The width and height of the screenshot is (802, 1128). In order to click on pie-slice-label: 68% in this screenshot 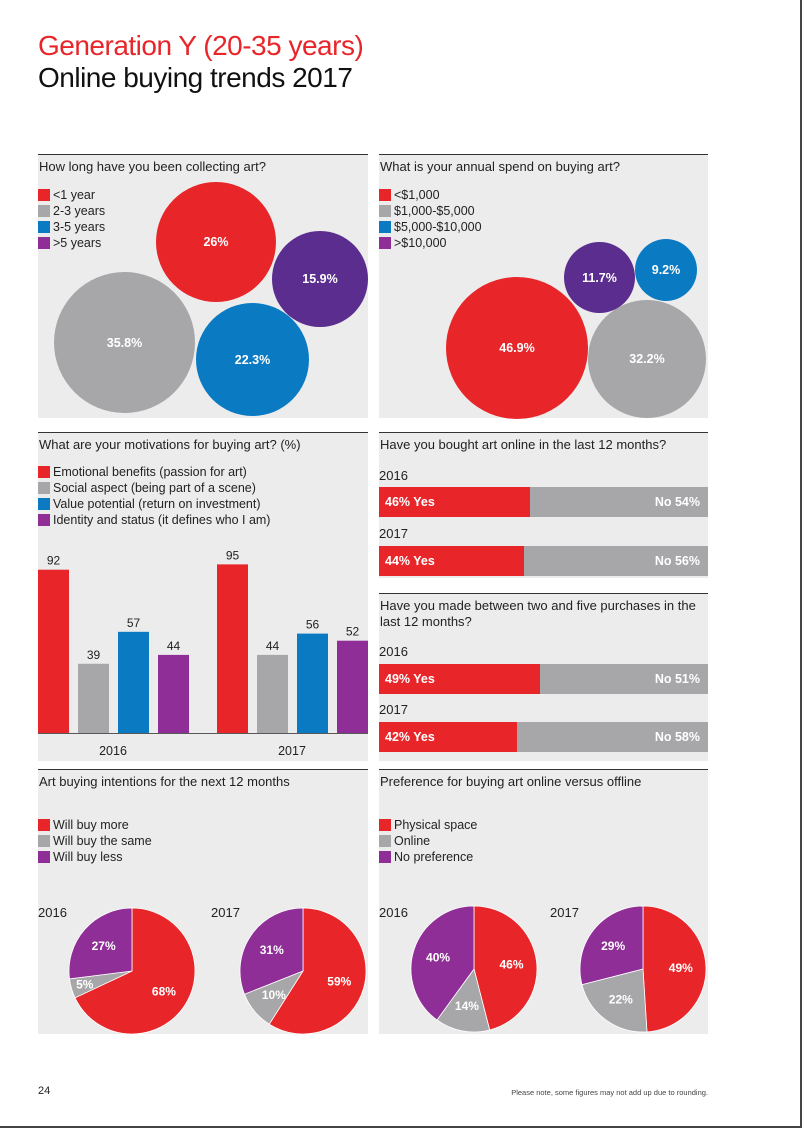, I will do `click(164, 991)`.